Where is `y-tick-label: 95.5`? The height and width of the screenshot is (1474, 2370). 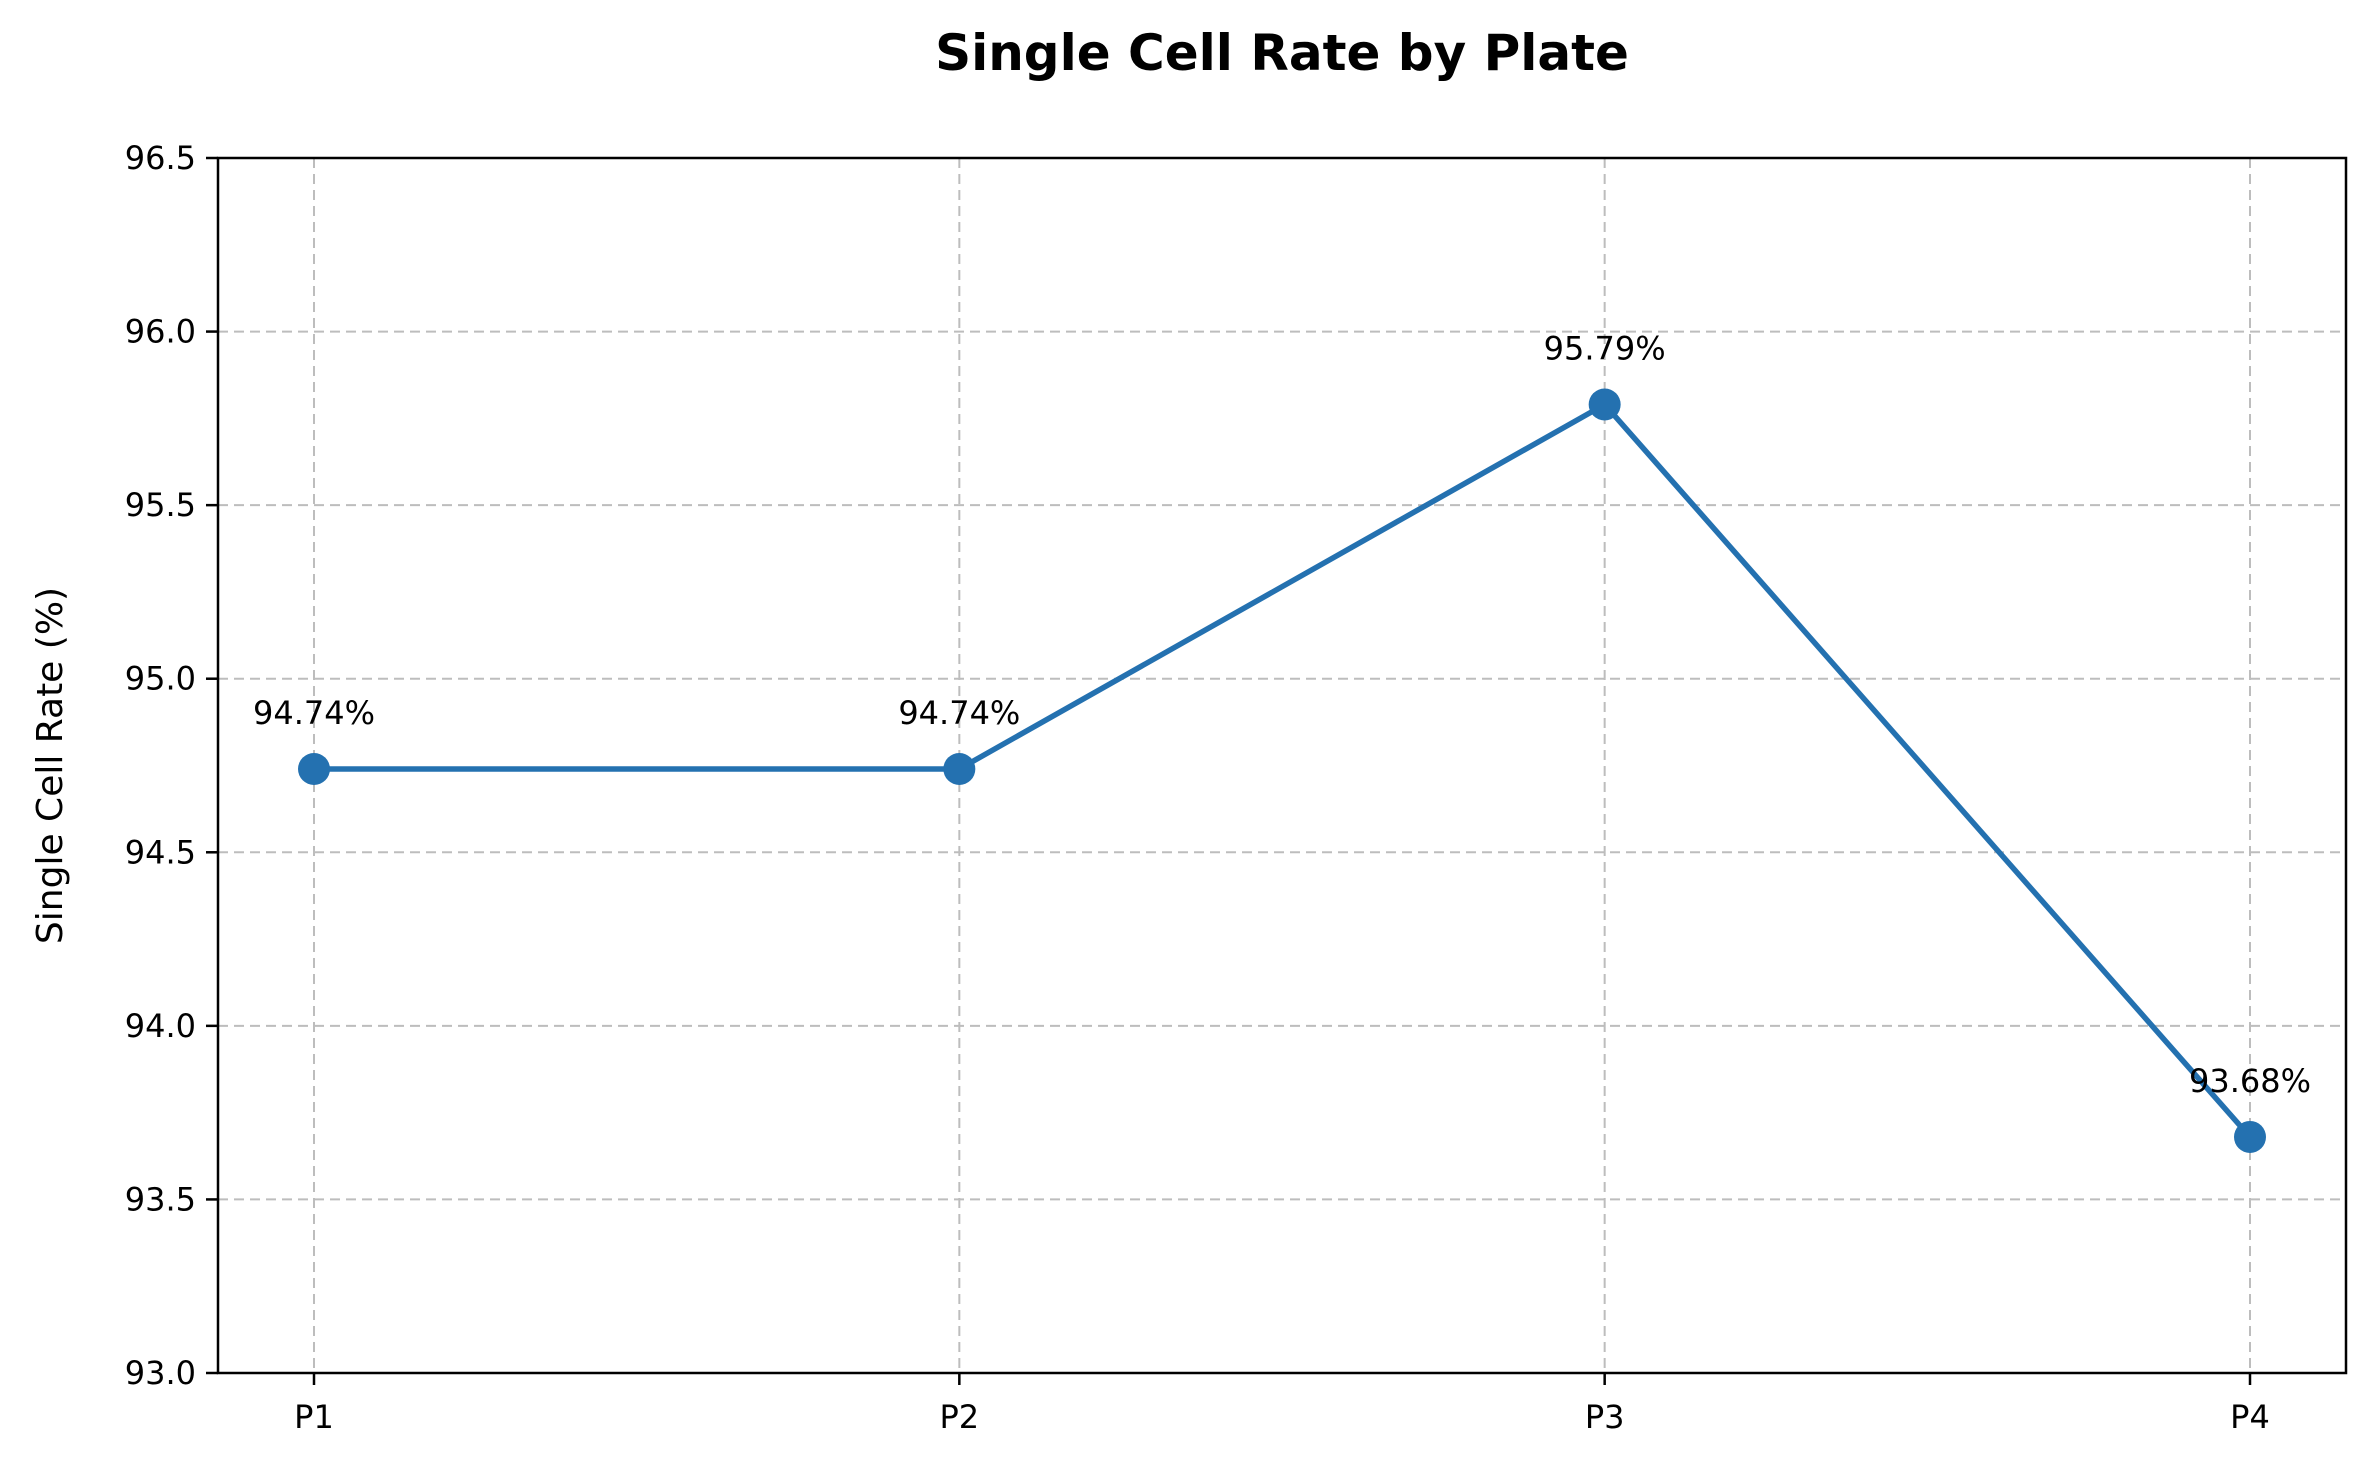 y-tick-label: 95.5 is located at coordinates (160, 505).